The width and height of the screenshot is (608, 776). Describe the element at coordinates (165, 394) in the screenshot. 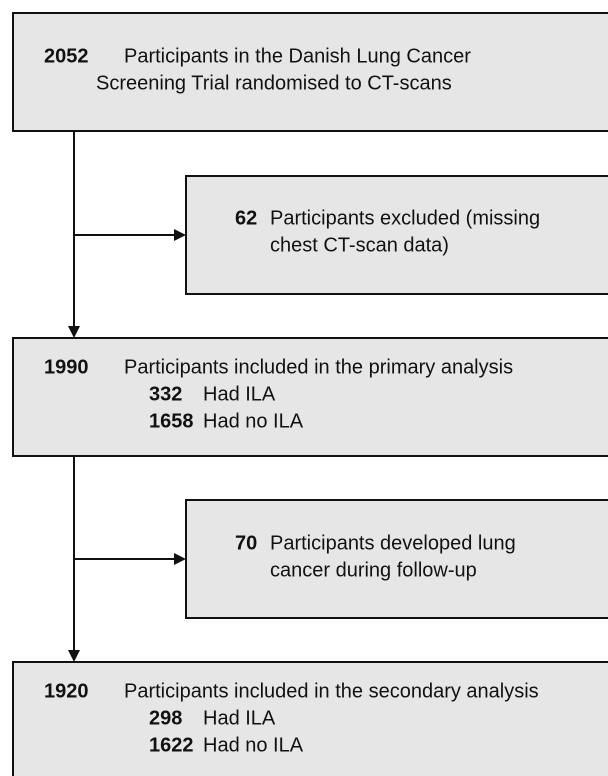

I see `count: 332` at that location.